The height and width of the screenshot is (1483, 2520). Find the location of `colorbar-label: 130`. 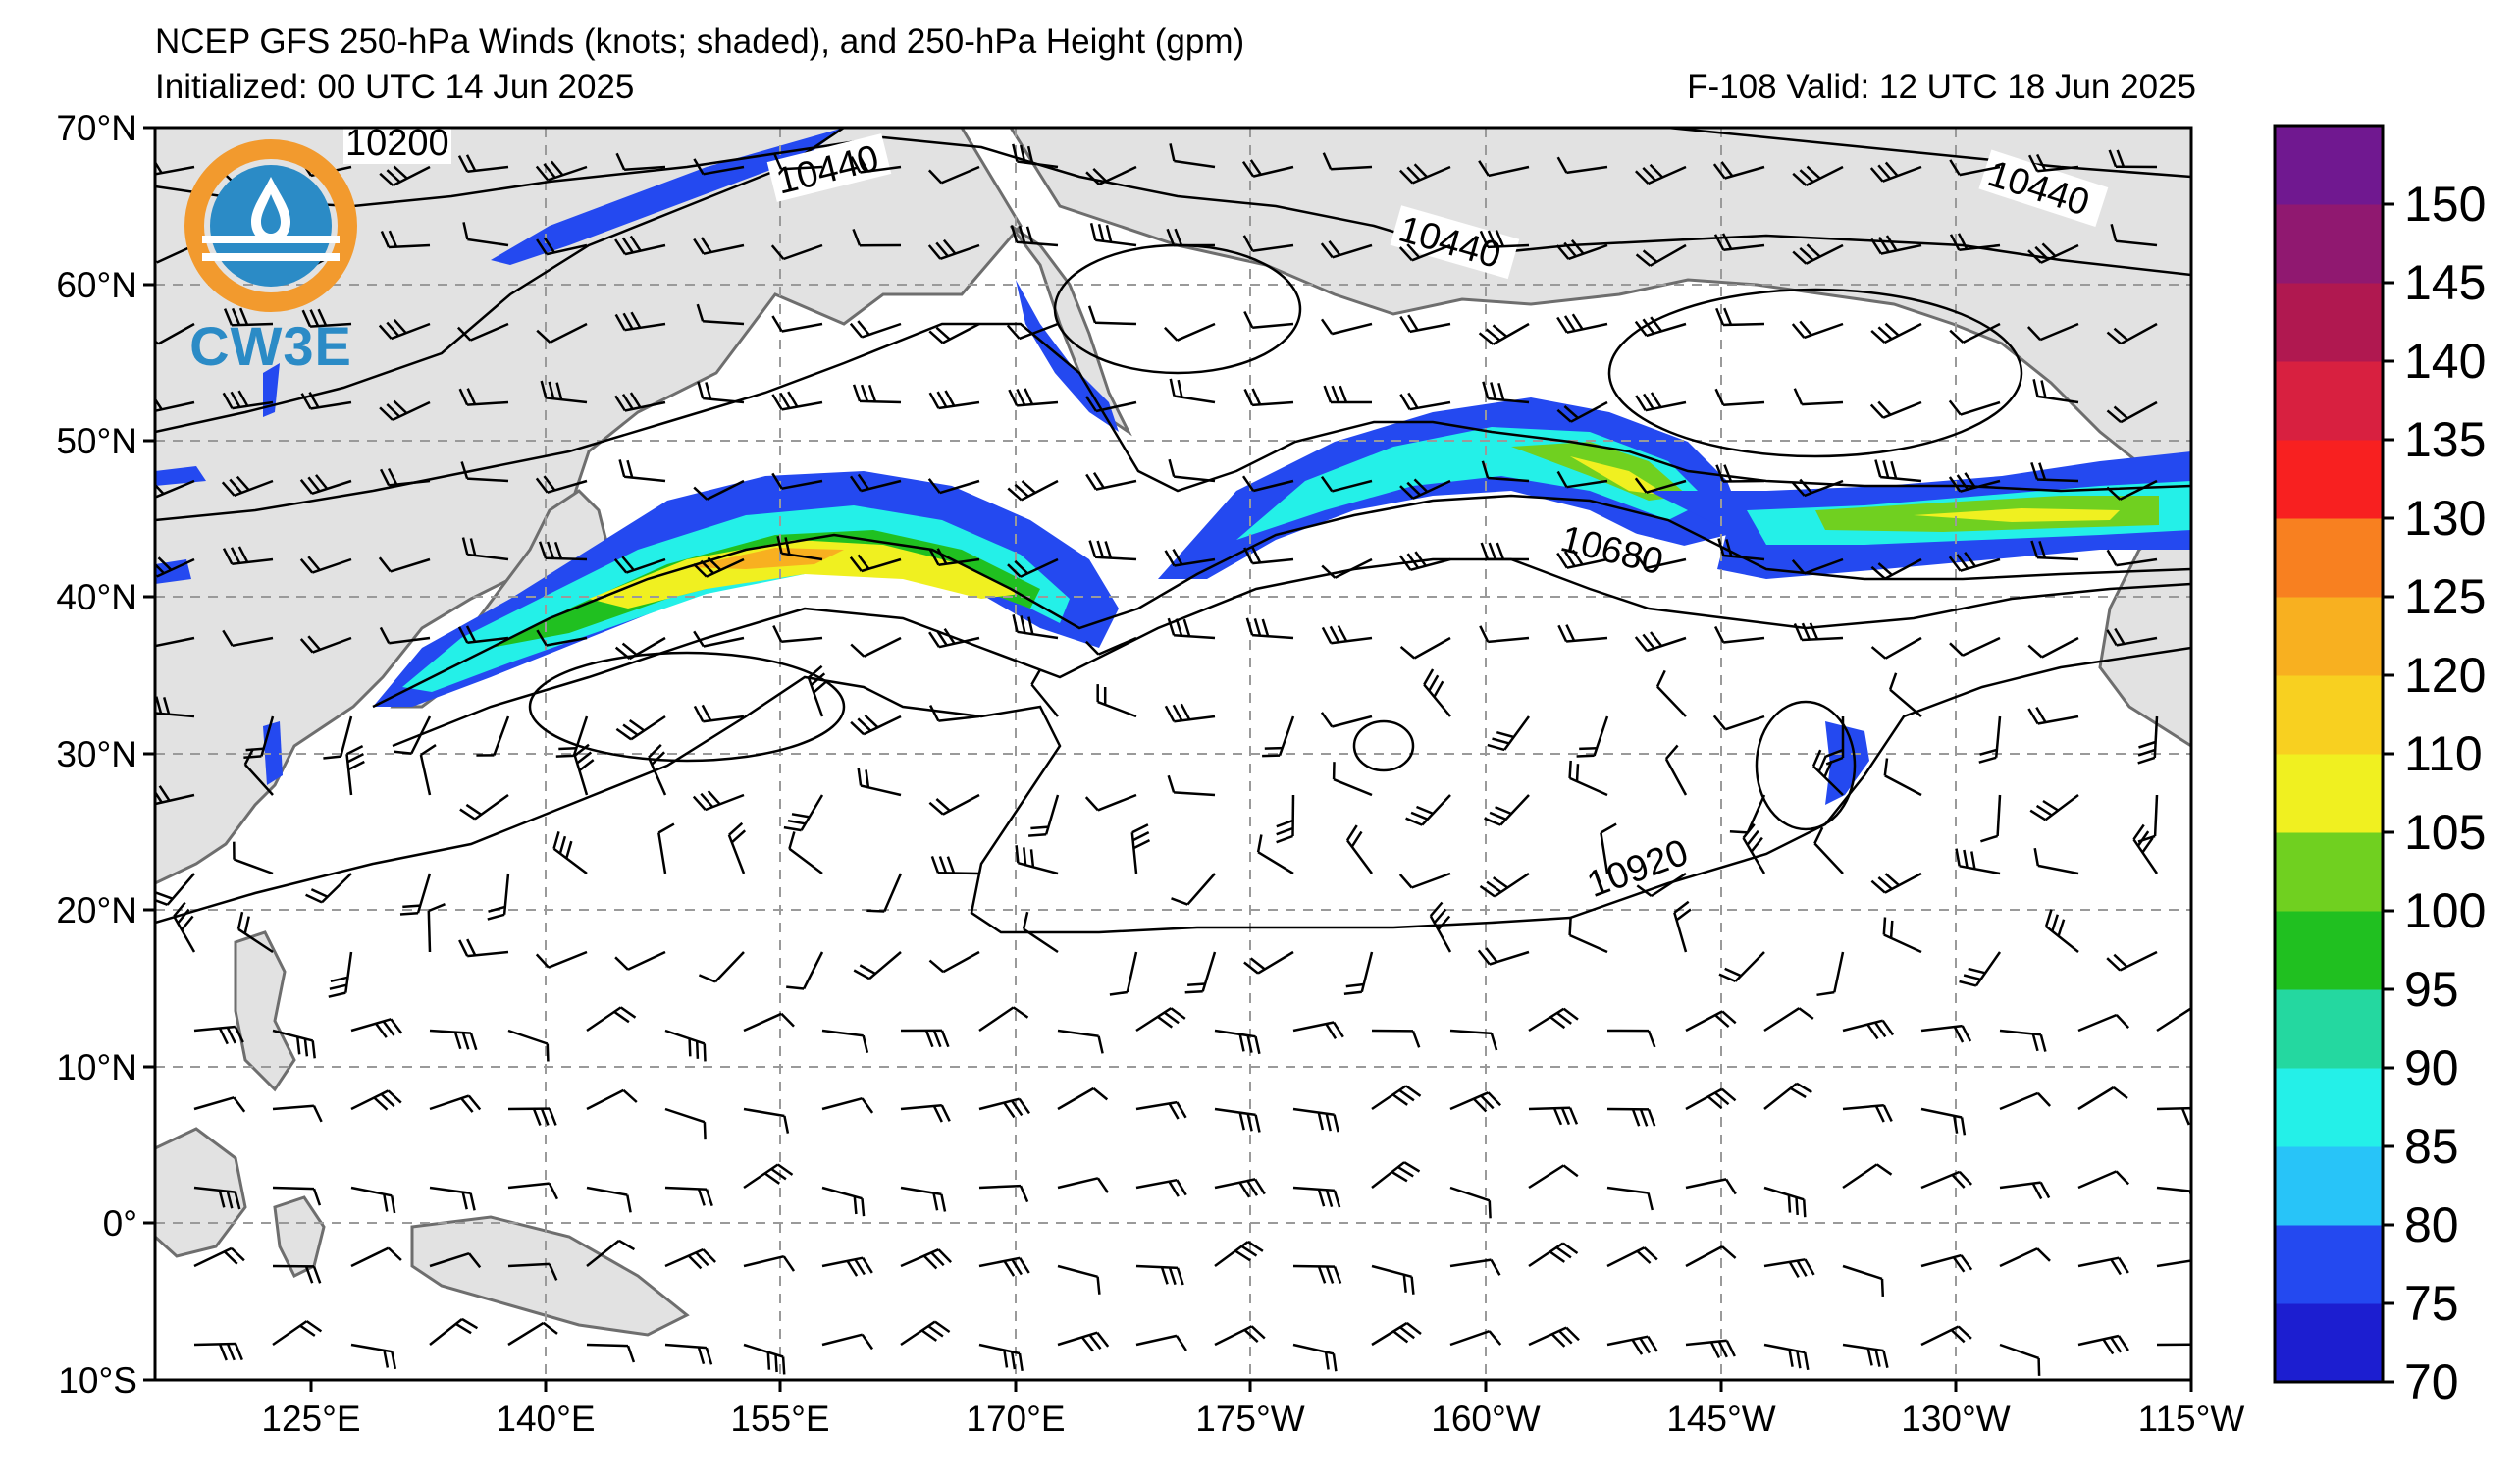

colorbar-label: 130 is located at coordinates (2445, 519).